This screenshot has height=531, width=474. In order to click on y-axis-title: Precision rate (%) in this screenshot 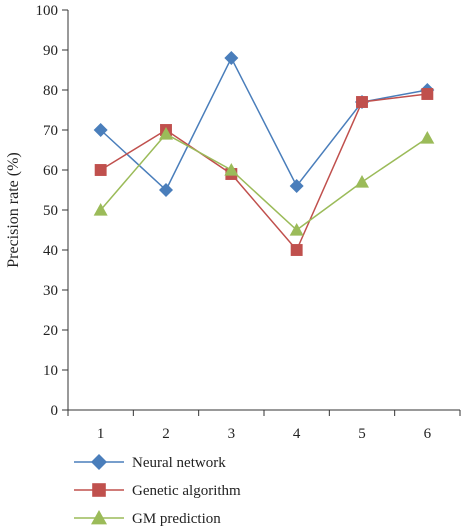, I will do `click(13, 210)`.